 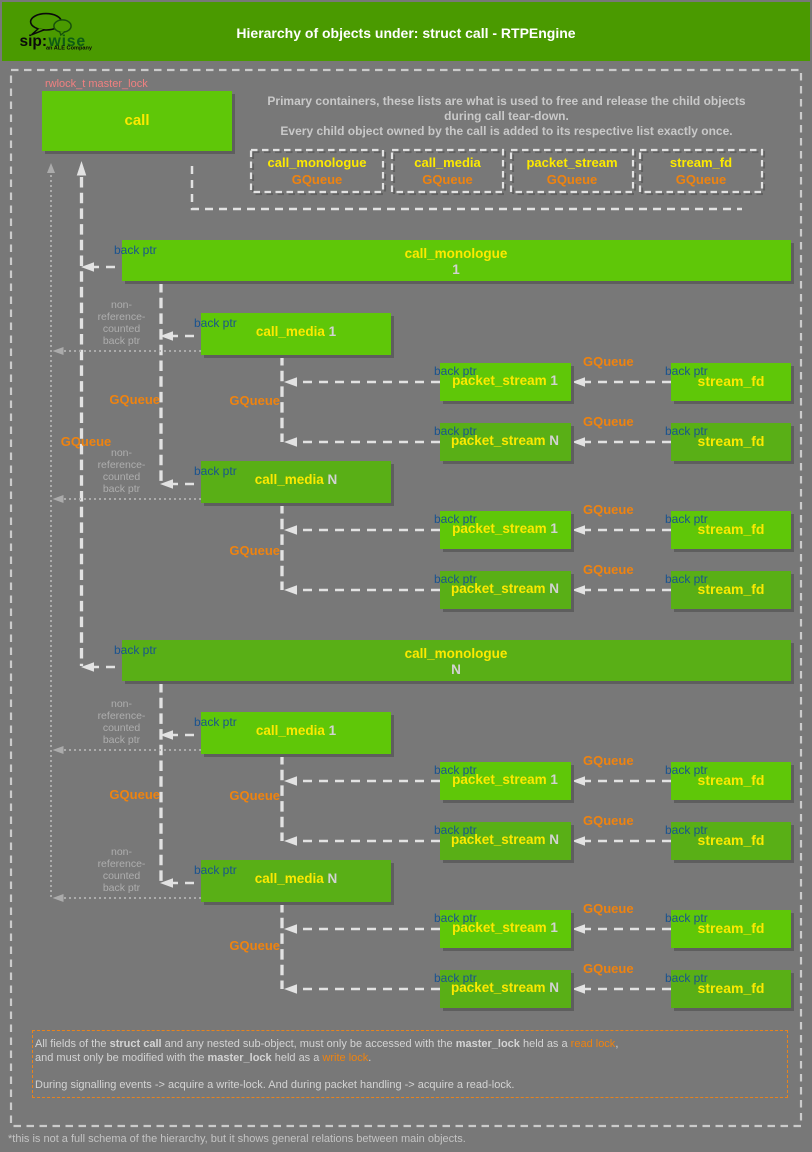 I want to click on svg-text: an ALE Company, so click(x=69, y=49).